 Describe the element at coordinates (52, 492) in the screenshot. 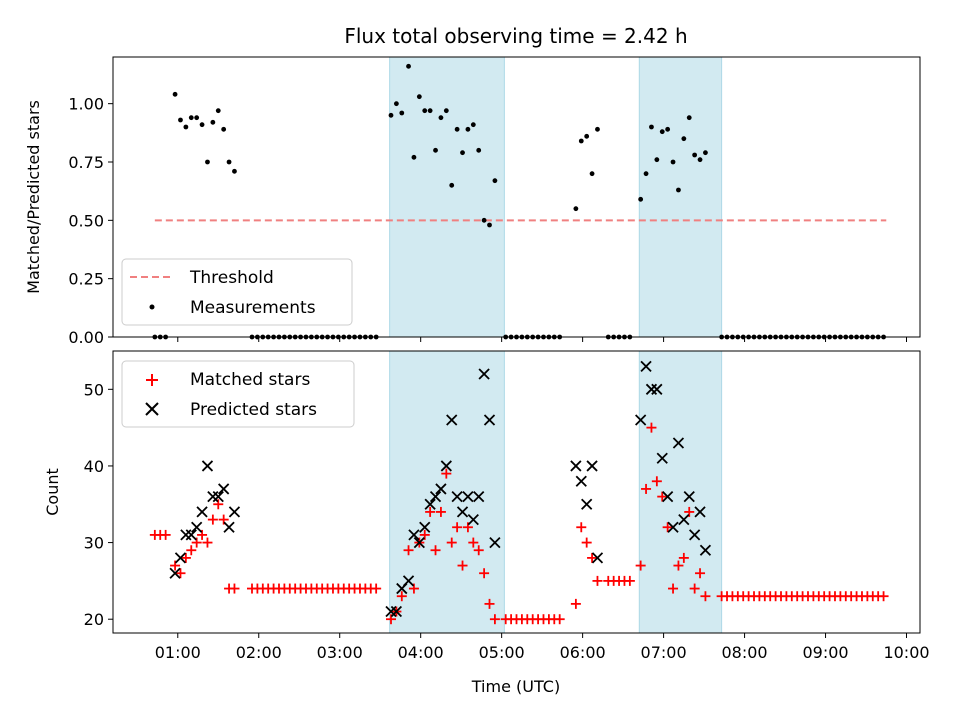

I see `count-y-label: Count` at that location.